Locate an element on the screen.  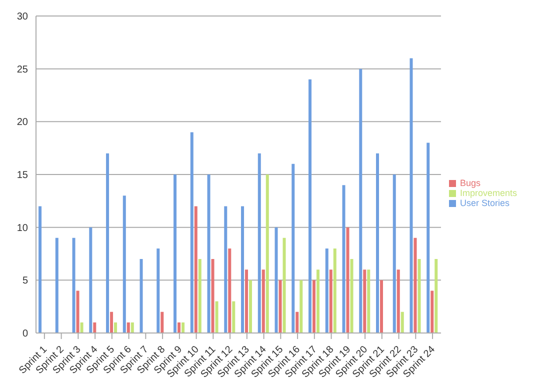
y-tick-label: 20 is located at coordinates (22, 122).